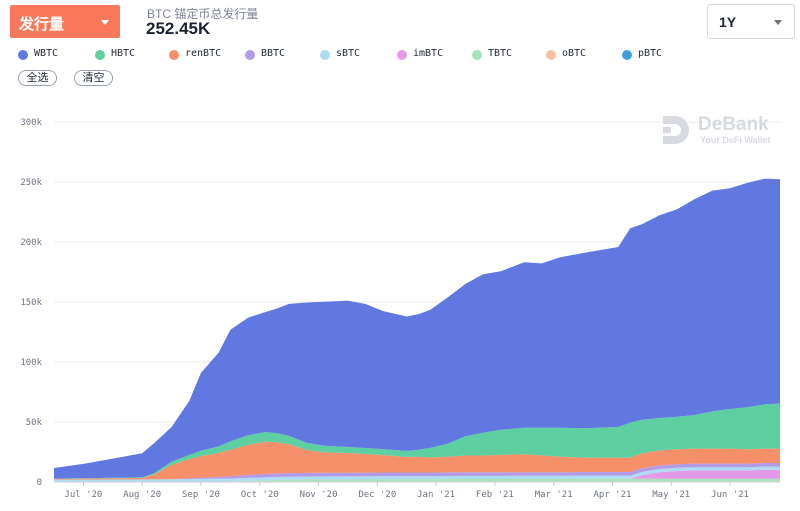 This screenshot has width=800, height=511. I want to click on y-tick-label: 150k, so click(31, 303).